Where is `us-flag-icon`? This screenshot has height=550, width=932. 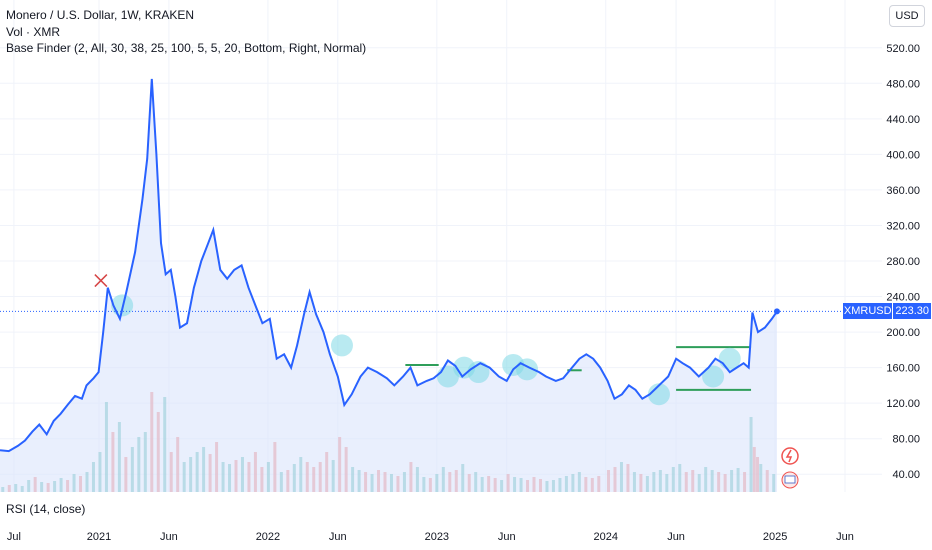 us-flag-icon is located at coordinates (790, 479).